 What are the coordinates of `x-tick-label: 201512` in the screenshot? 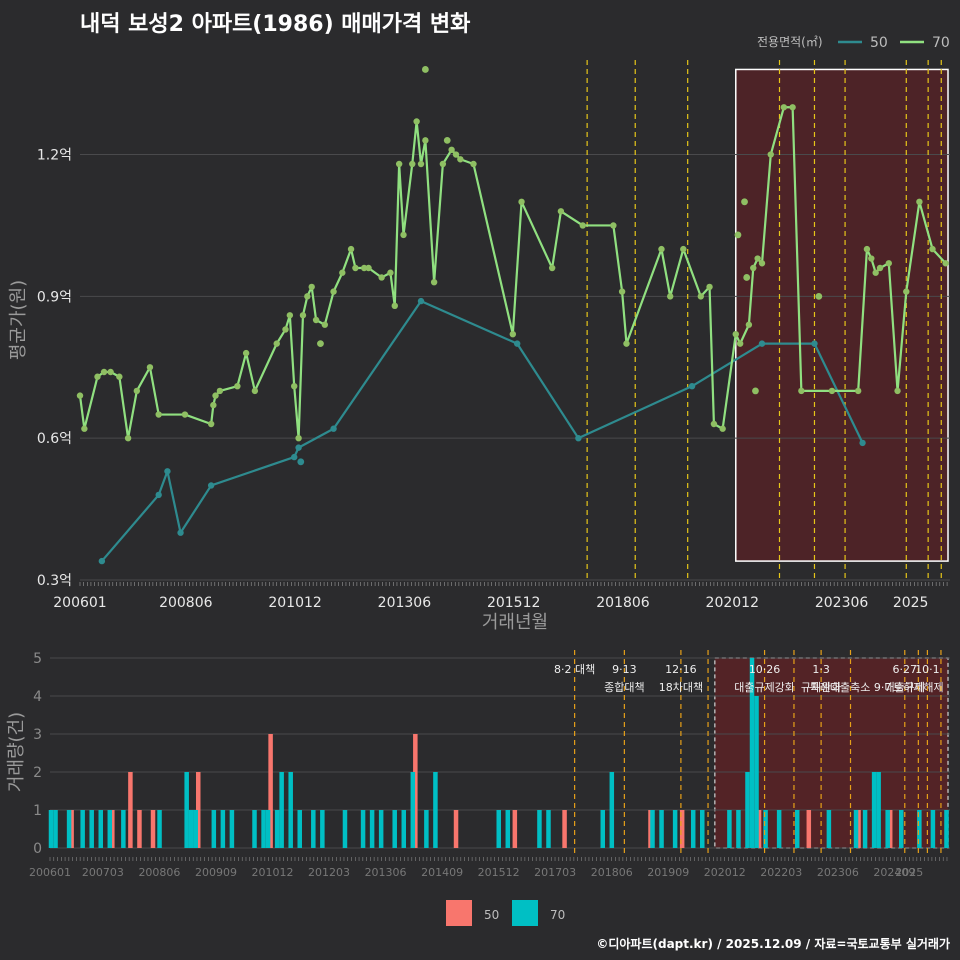 It's located at (513, 603).